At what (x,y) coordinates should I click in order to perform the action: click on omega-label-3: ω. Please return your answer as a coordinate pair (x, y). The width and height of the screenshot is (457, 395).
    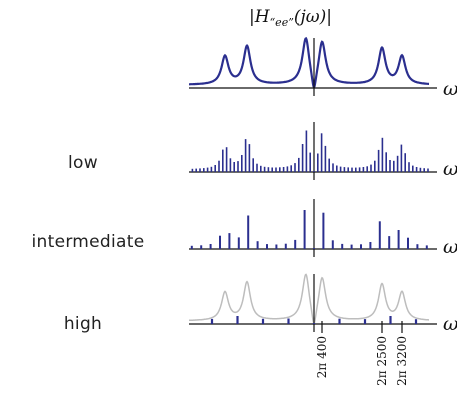
    Looking at the image, I should click on (450, 247).